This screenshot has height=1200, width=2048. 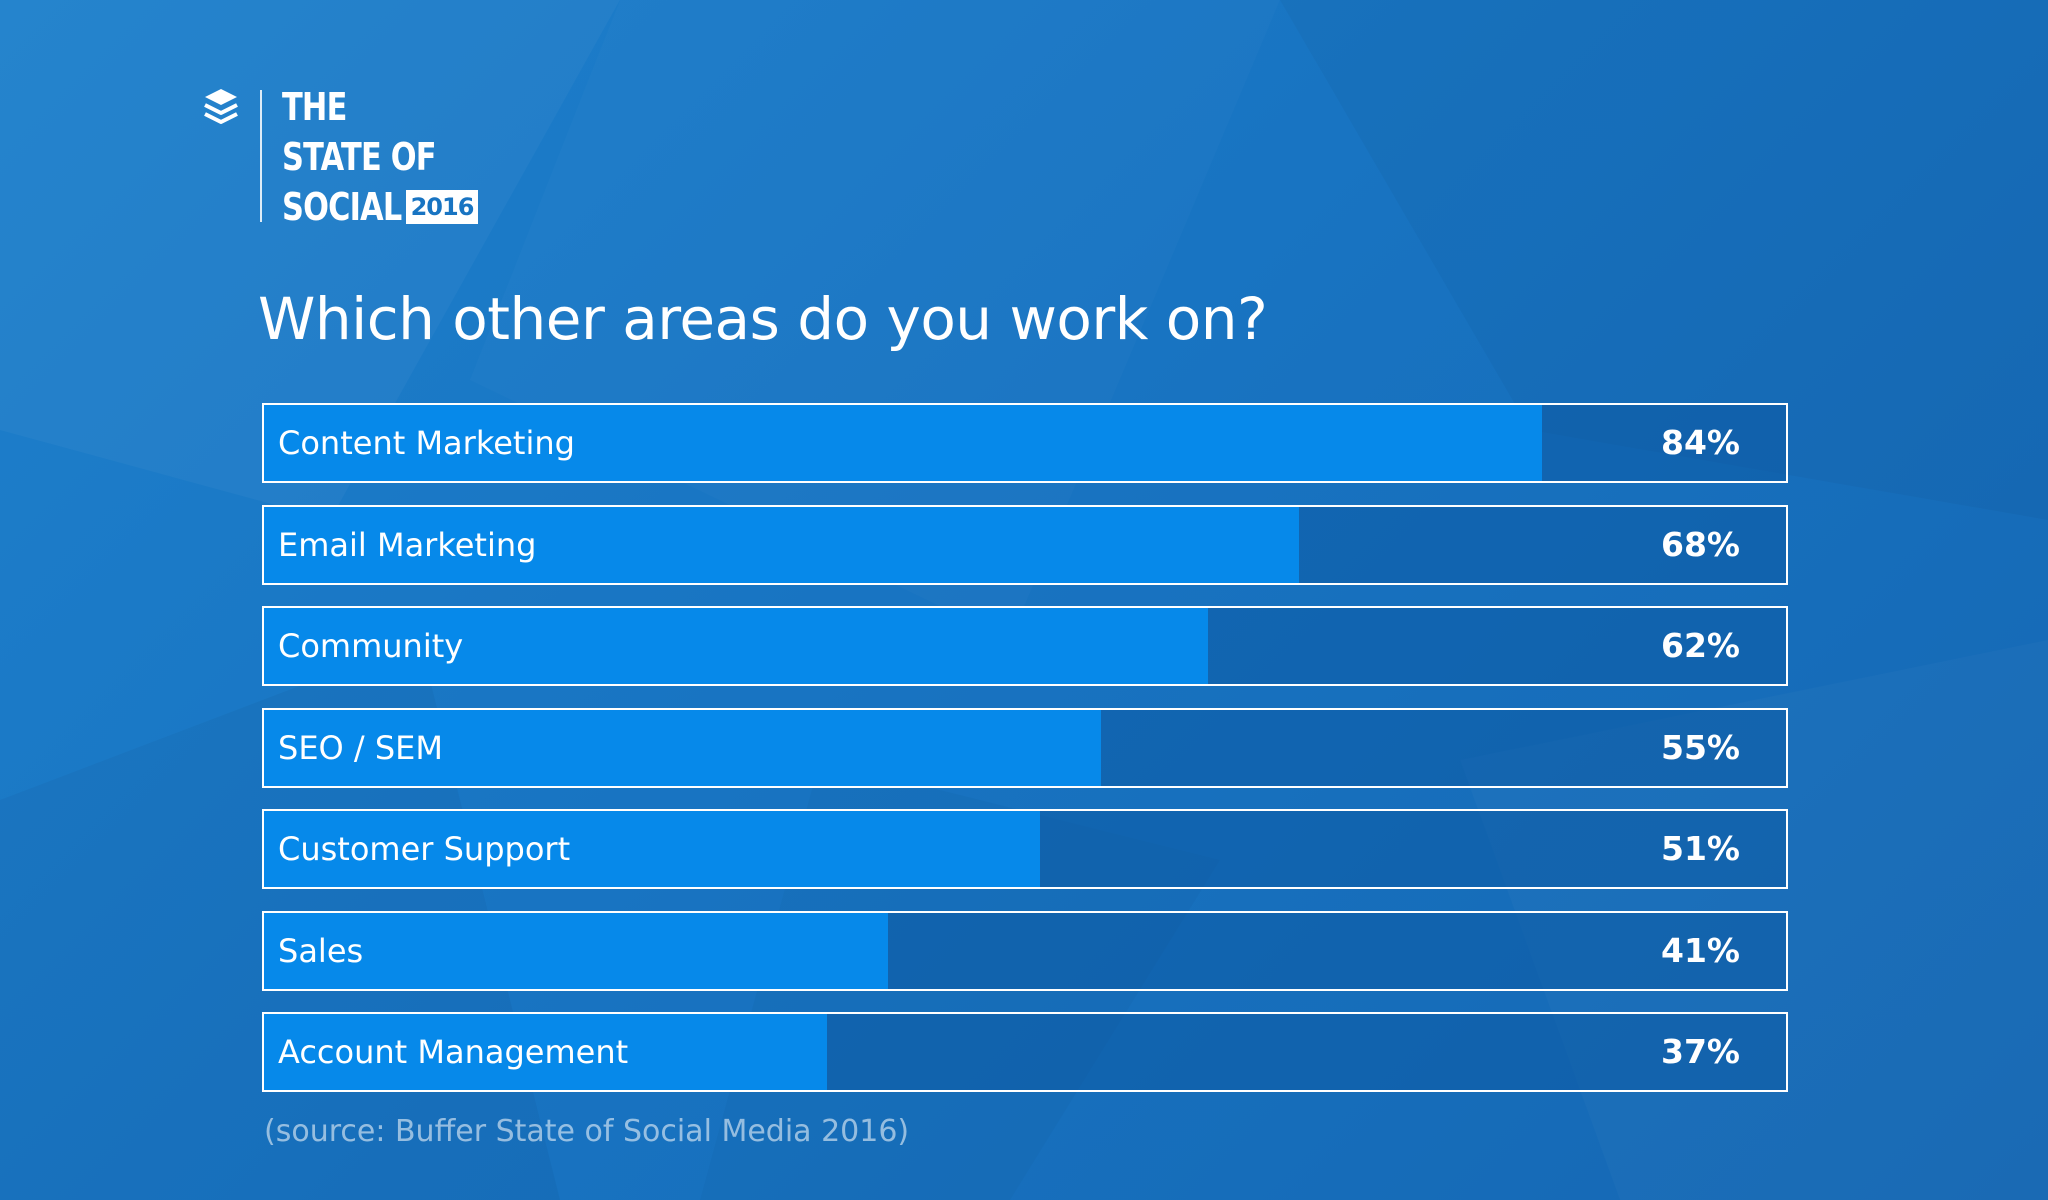 I want to click on bar-value-label: 84%, so click(x=1700, y=442).